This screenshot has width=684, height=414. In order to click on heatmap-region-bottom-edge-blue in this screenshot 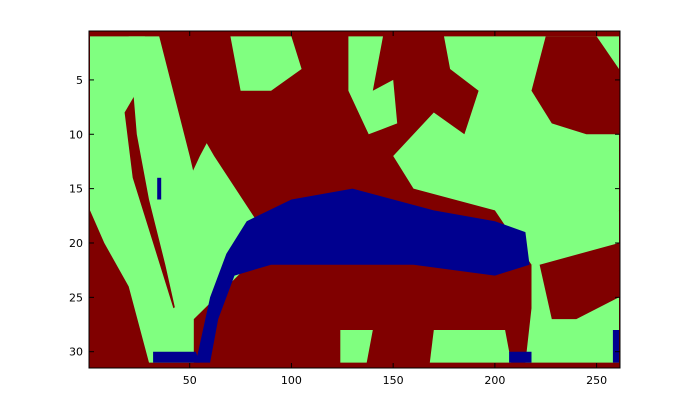, I will do `click(615, 346)`.